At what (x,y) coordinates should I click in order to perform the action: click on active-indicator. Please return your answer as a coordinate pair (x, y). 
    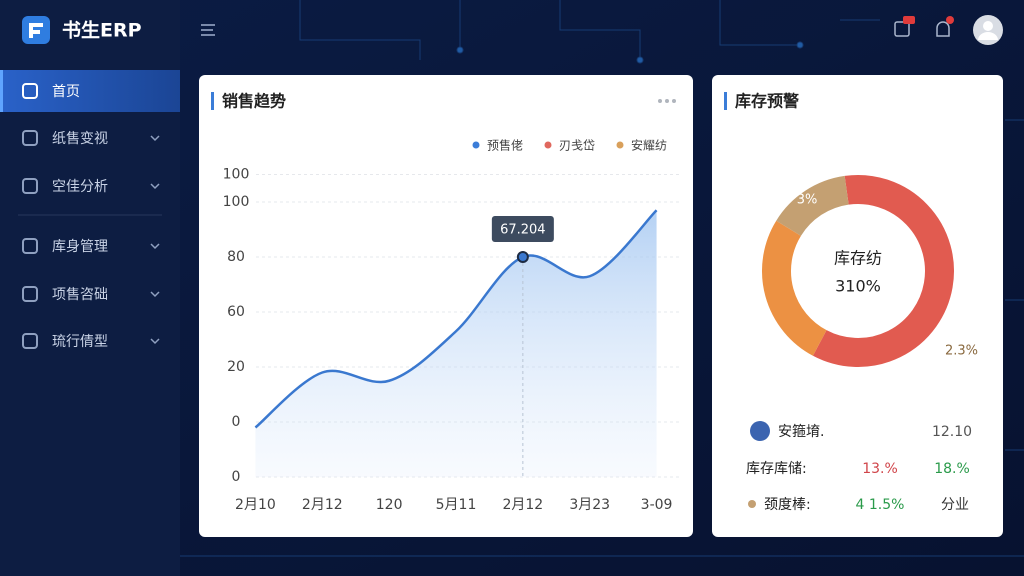
    Looking at the image, I should click on (1, 91).